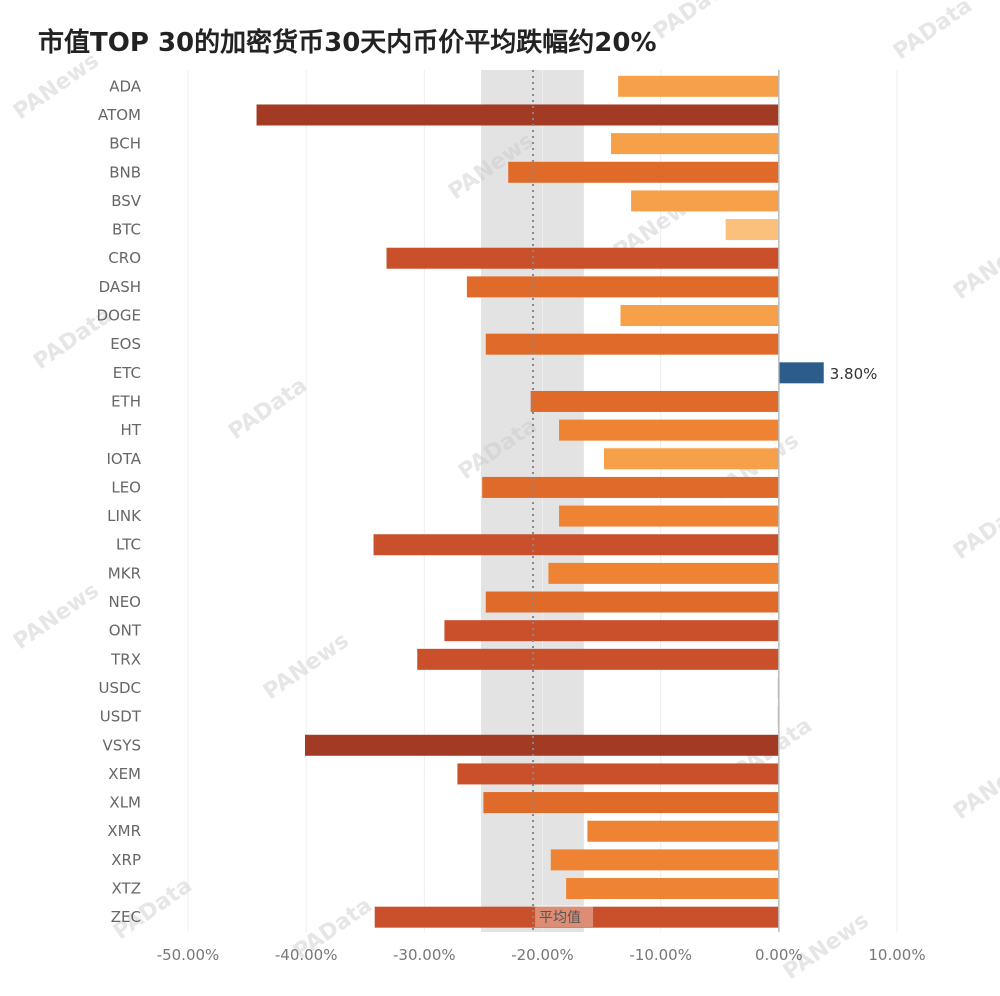 This screenshot has width=1000, height=996. What do you see at coordinates (801, 373) in the screenshot?
I see `bar-etc` at bounding box center [801, 373].